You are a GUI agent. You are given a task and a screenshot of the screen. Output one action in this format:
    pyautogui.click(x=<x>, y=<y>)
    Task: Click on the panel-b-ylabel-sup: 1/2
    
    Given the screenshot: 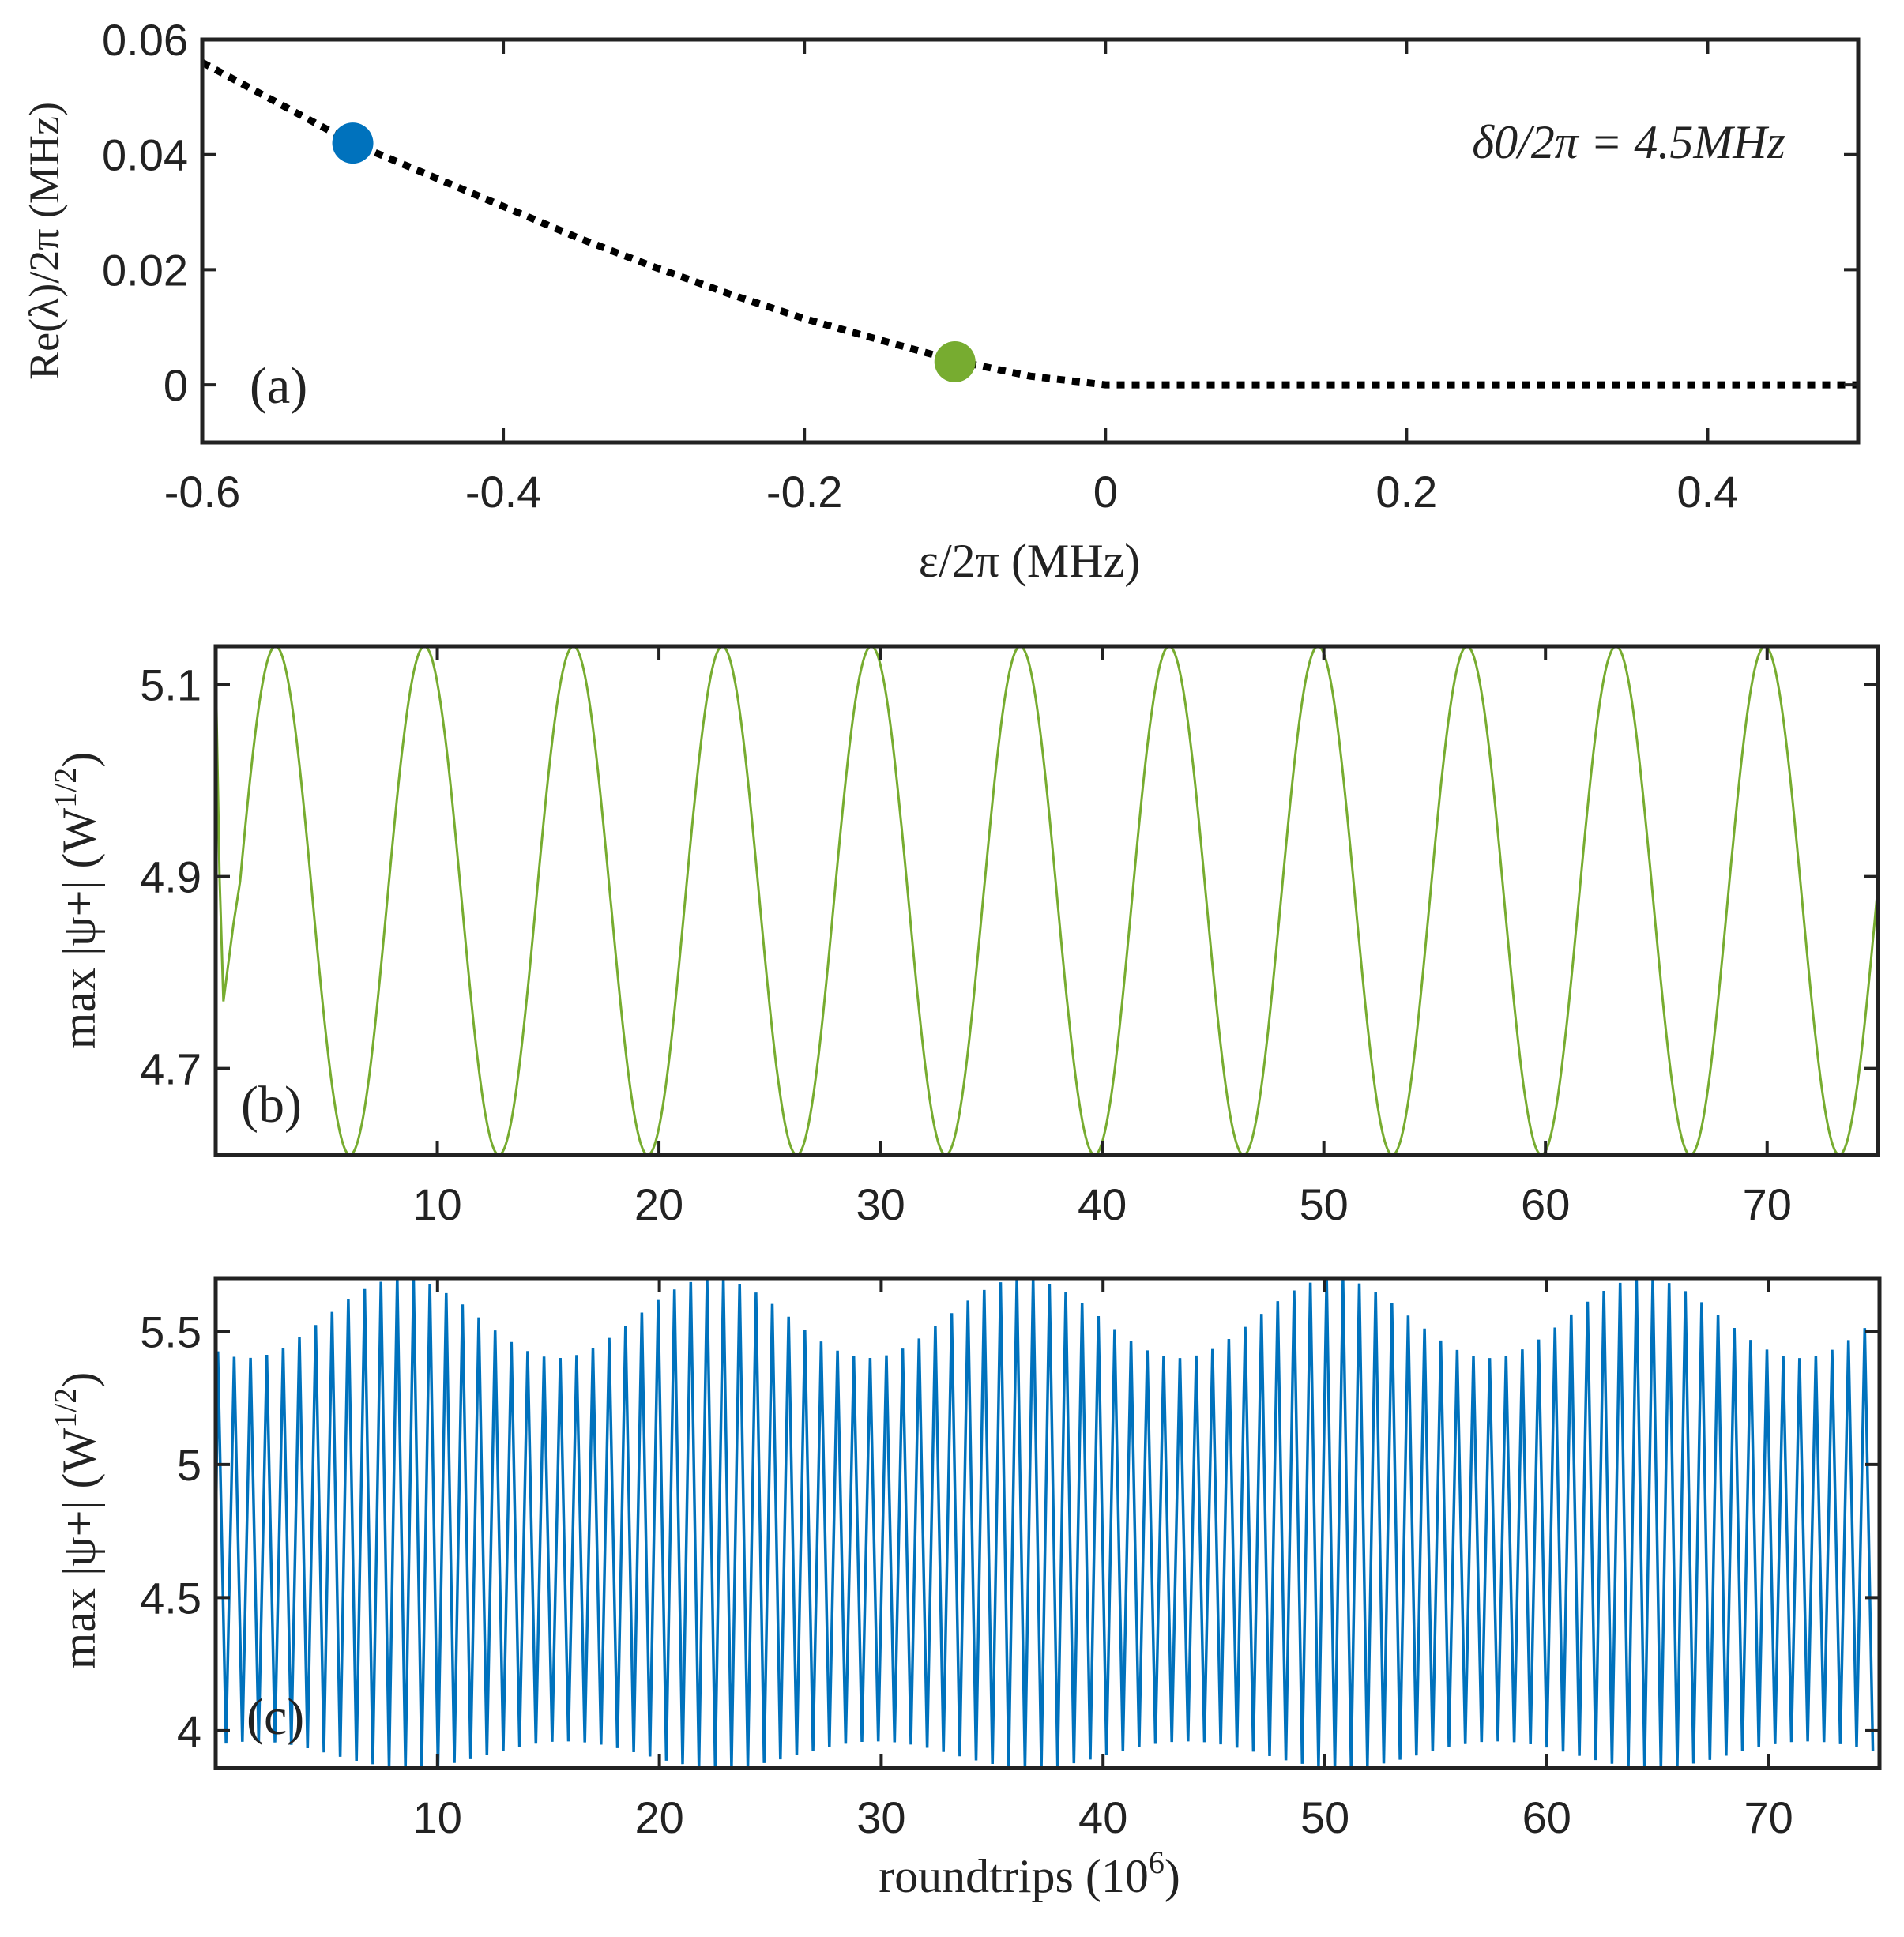 What is the action you would take?
    pyautogui.click(x=65, y=788)
    